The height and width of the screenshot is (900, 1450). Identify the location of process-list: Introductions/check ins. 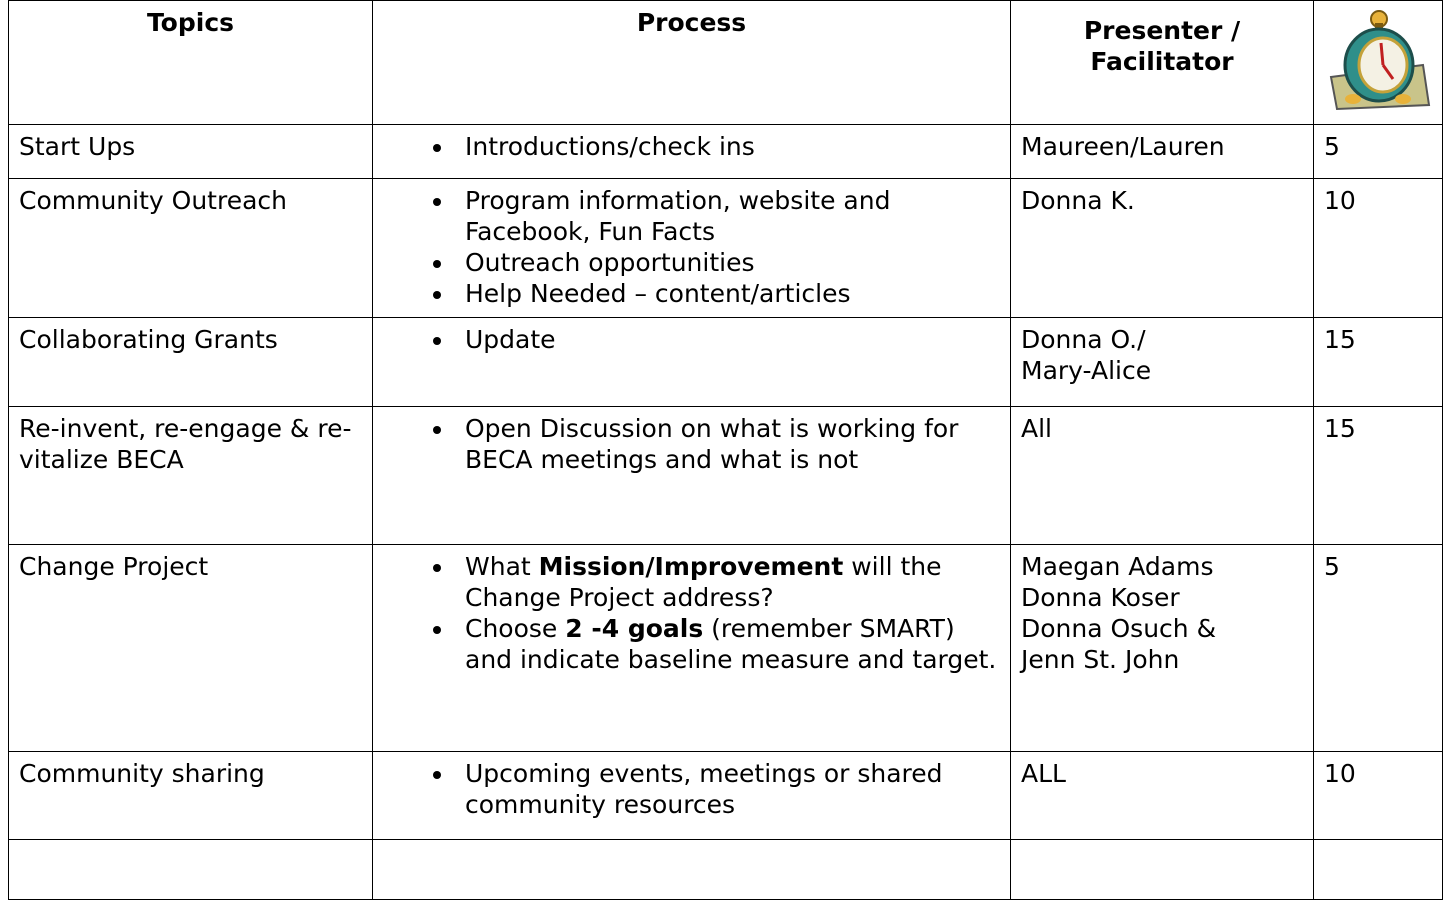
(691, 146).